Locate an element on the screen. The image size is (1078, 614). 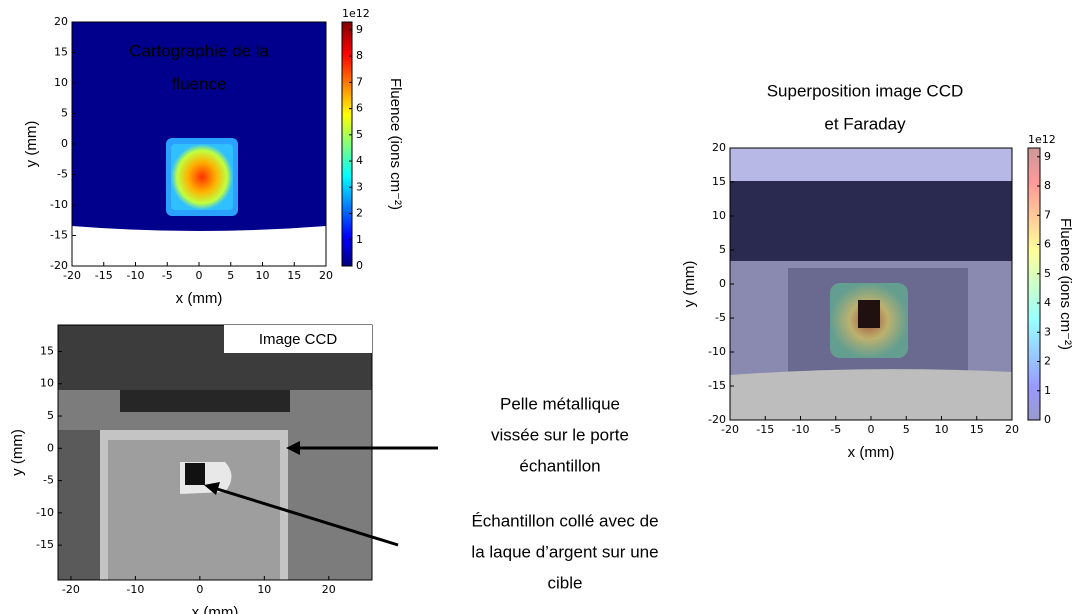
image-label: Image CCD is located at coordinates (298, 339).